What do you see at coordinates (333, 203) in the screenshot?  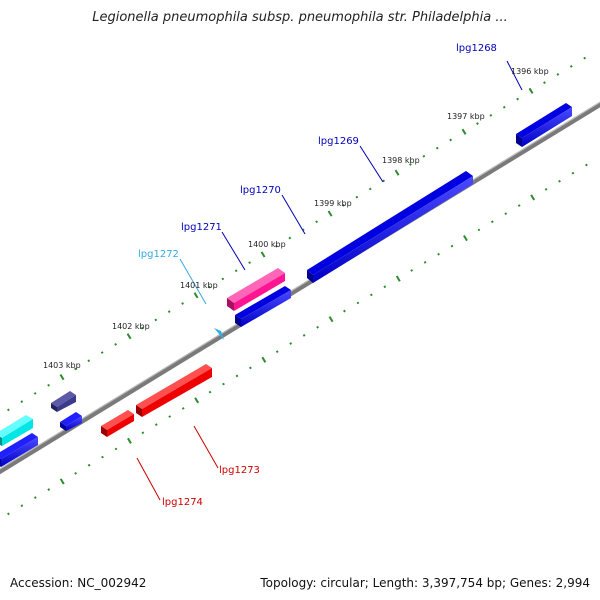 I see `kbp-label-1399: 1399 kbp` at bounding box center [333, 203].